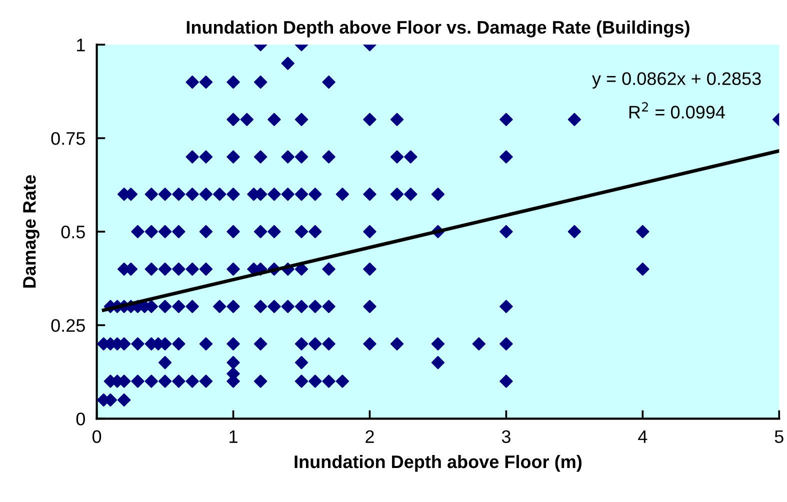 The image size is (787, 502). What do you see at coordinates (779, 437) in the screenshot?
I see `x-tick-label: 5` at bounding box center [779, 437].